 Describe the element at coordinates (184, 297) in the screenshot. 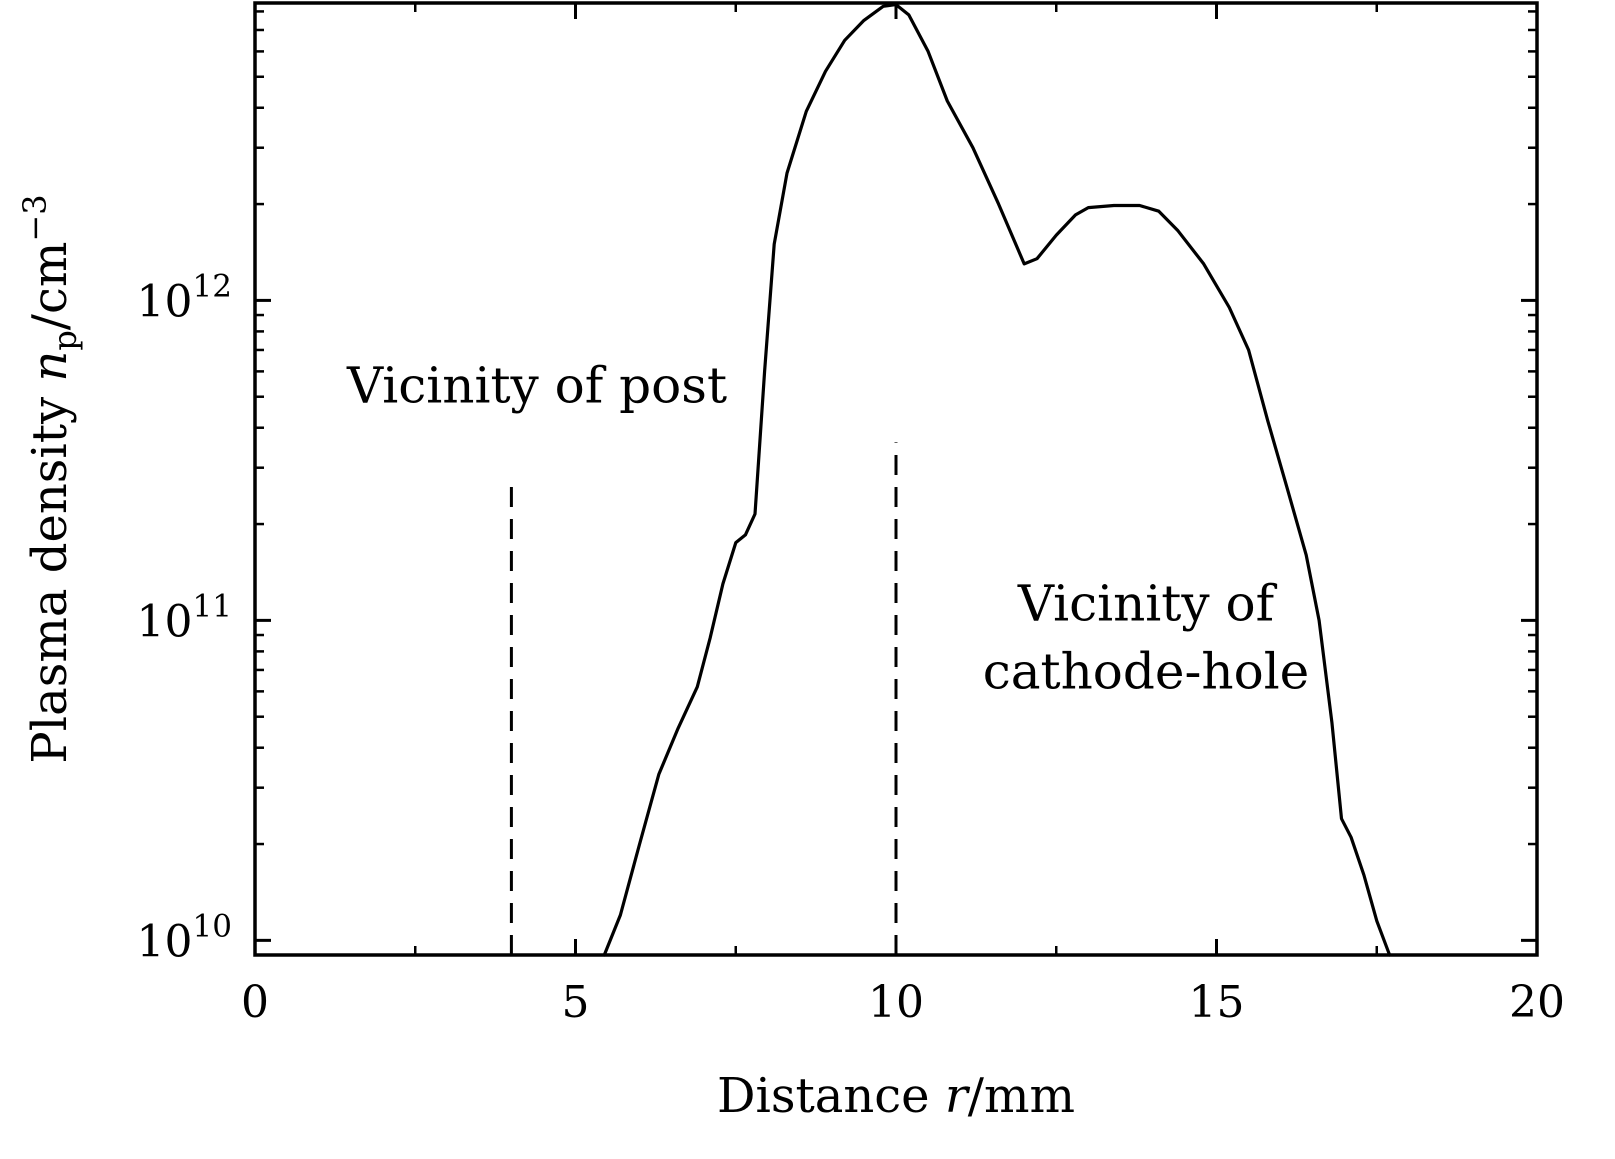

I see `y-tick-label: 1012` at that location.